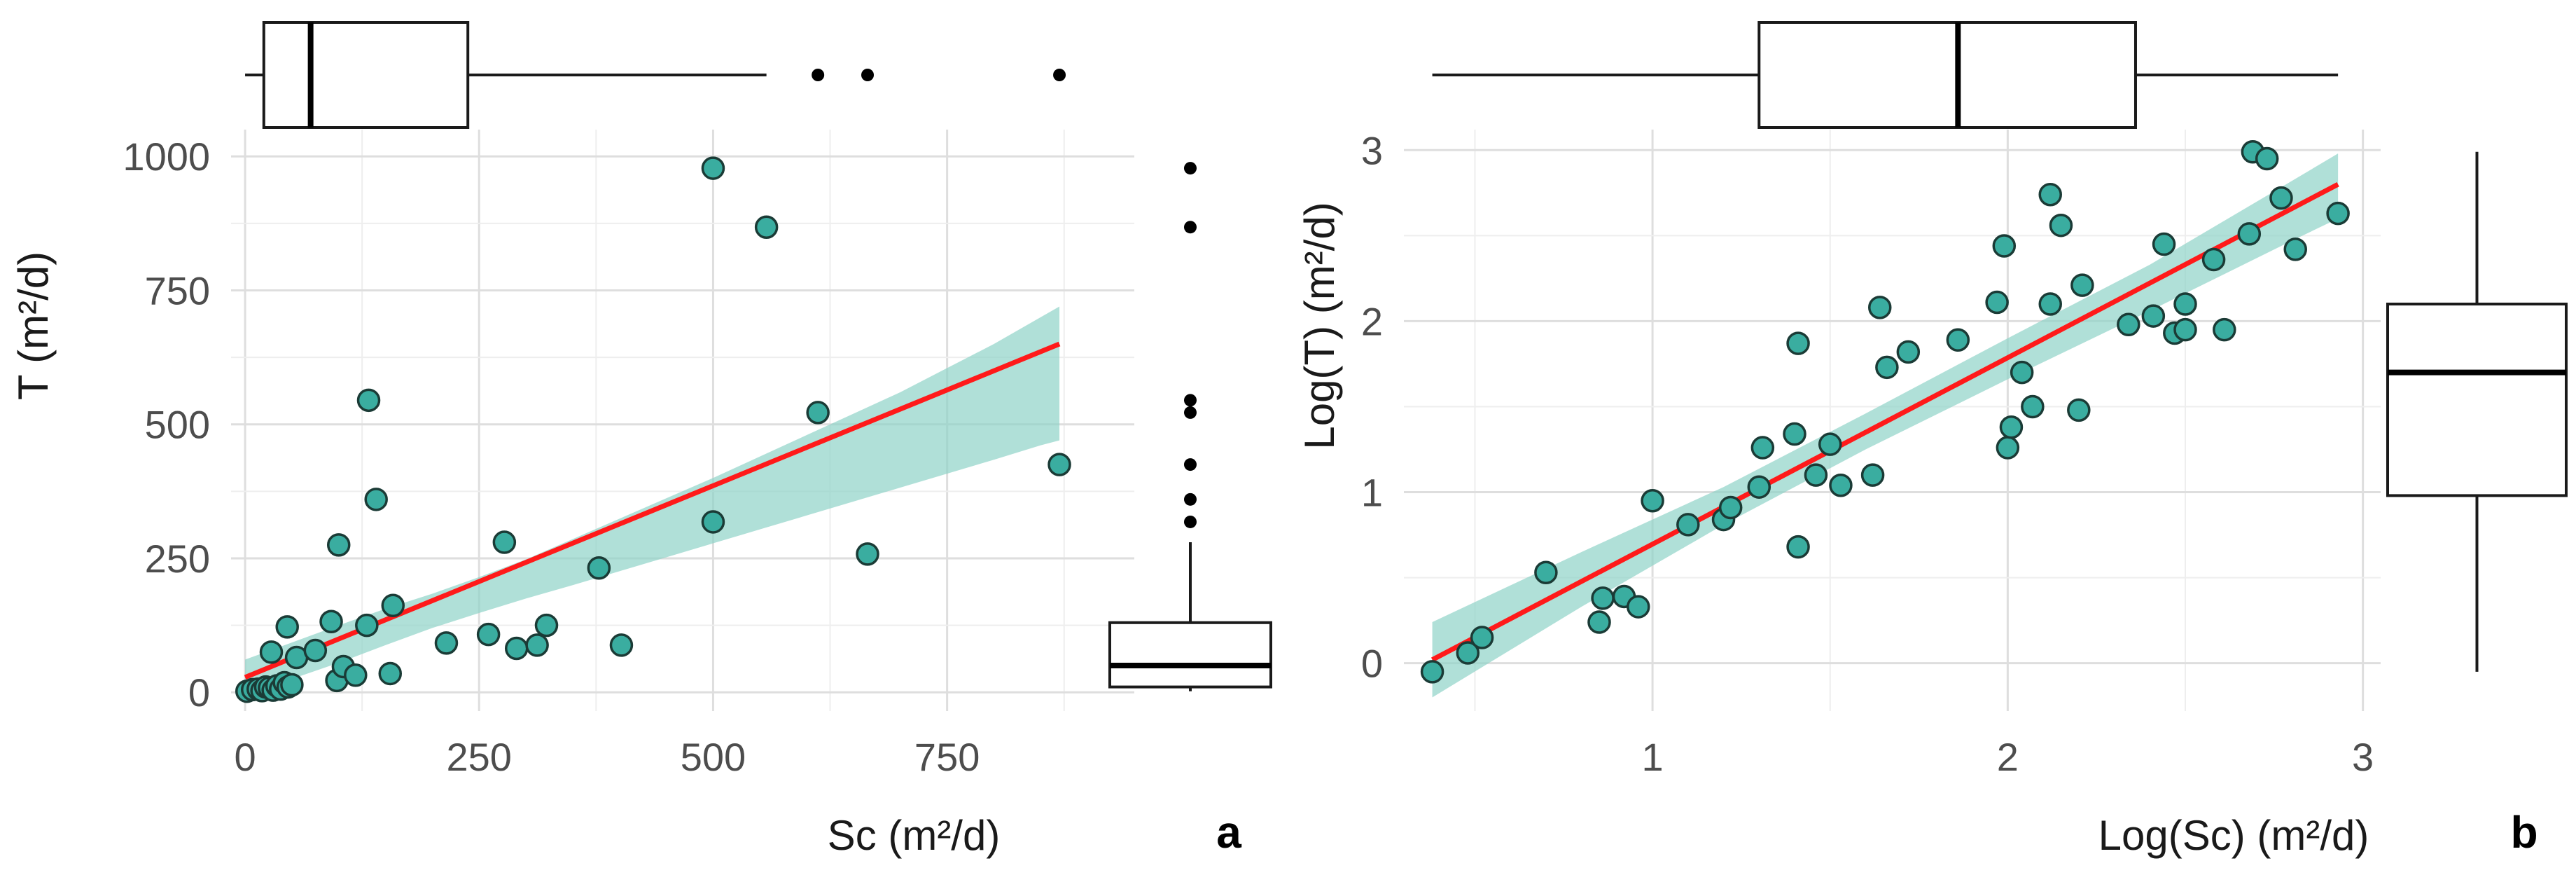 This screenshot has width=2576, height=875. What do you see at coordinates (1372, 150) in the screenshot?
I see `y-tick-label: 3` at bounding box center [1372, 150].